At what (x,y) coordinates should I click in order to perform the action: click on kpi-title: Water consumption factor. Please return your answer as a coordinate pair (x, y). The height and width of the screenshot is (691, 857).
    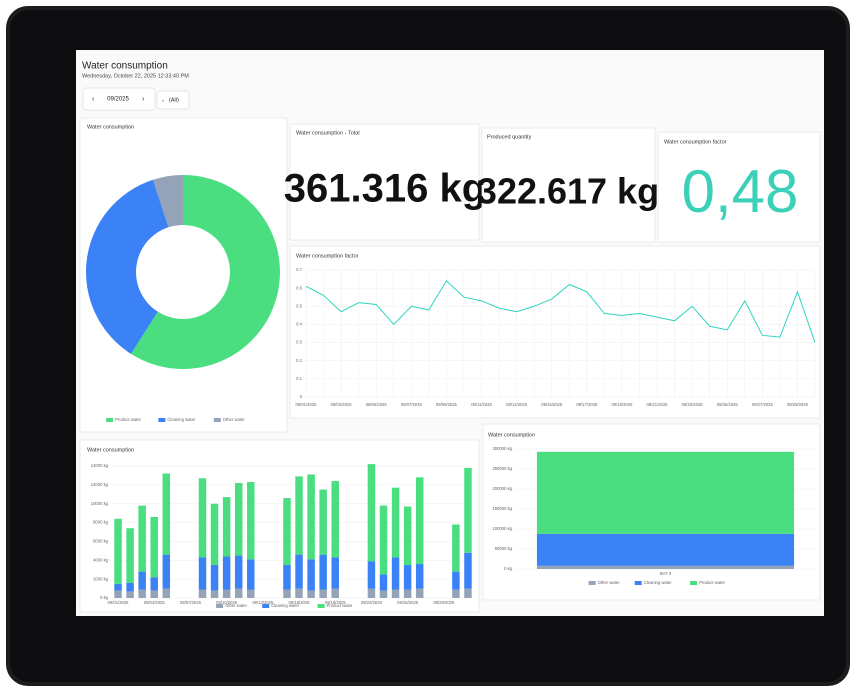
    Looking at the image, I should click on (695, 142).